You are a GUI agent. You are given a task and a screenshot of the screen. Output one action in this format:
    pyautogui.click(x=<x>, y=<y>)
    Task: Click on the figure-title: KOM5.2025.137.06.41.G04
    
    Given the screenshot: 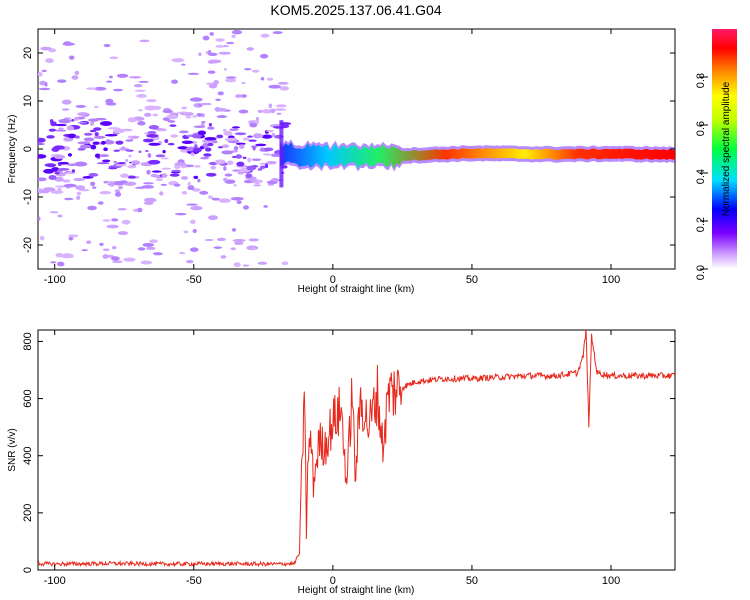 What is the action you would take?
    pyautogui.click(x=355, y=10)
    